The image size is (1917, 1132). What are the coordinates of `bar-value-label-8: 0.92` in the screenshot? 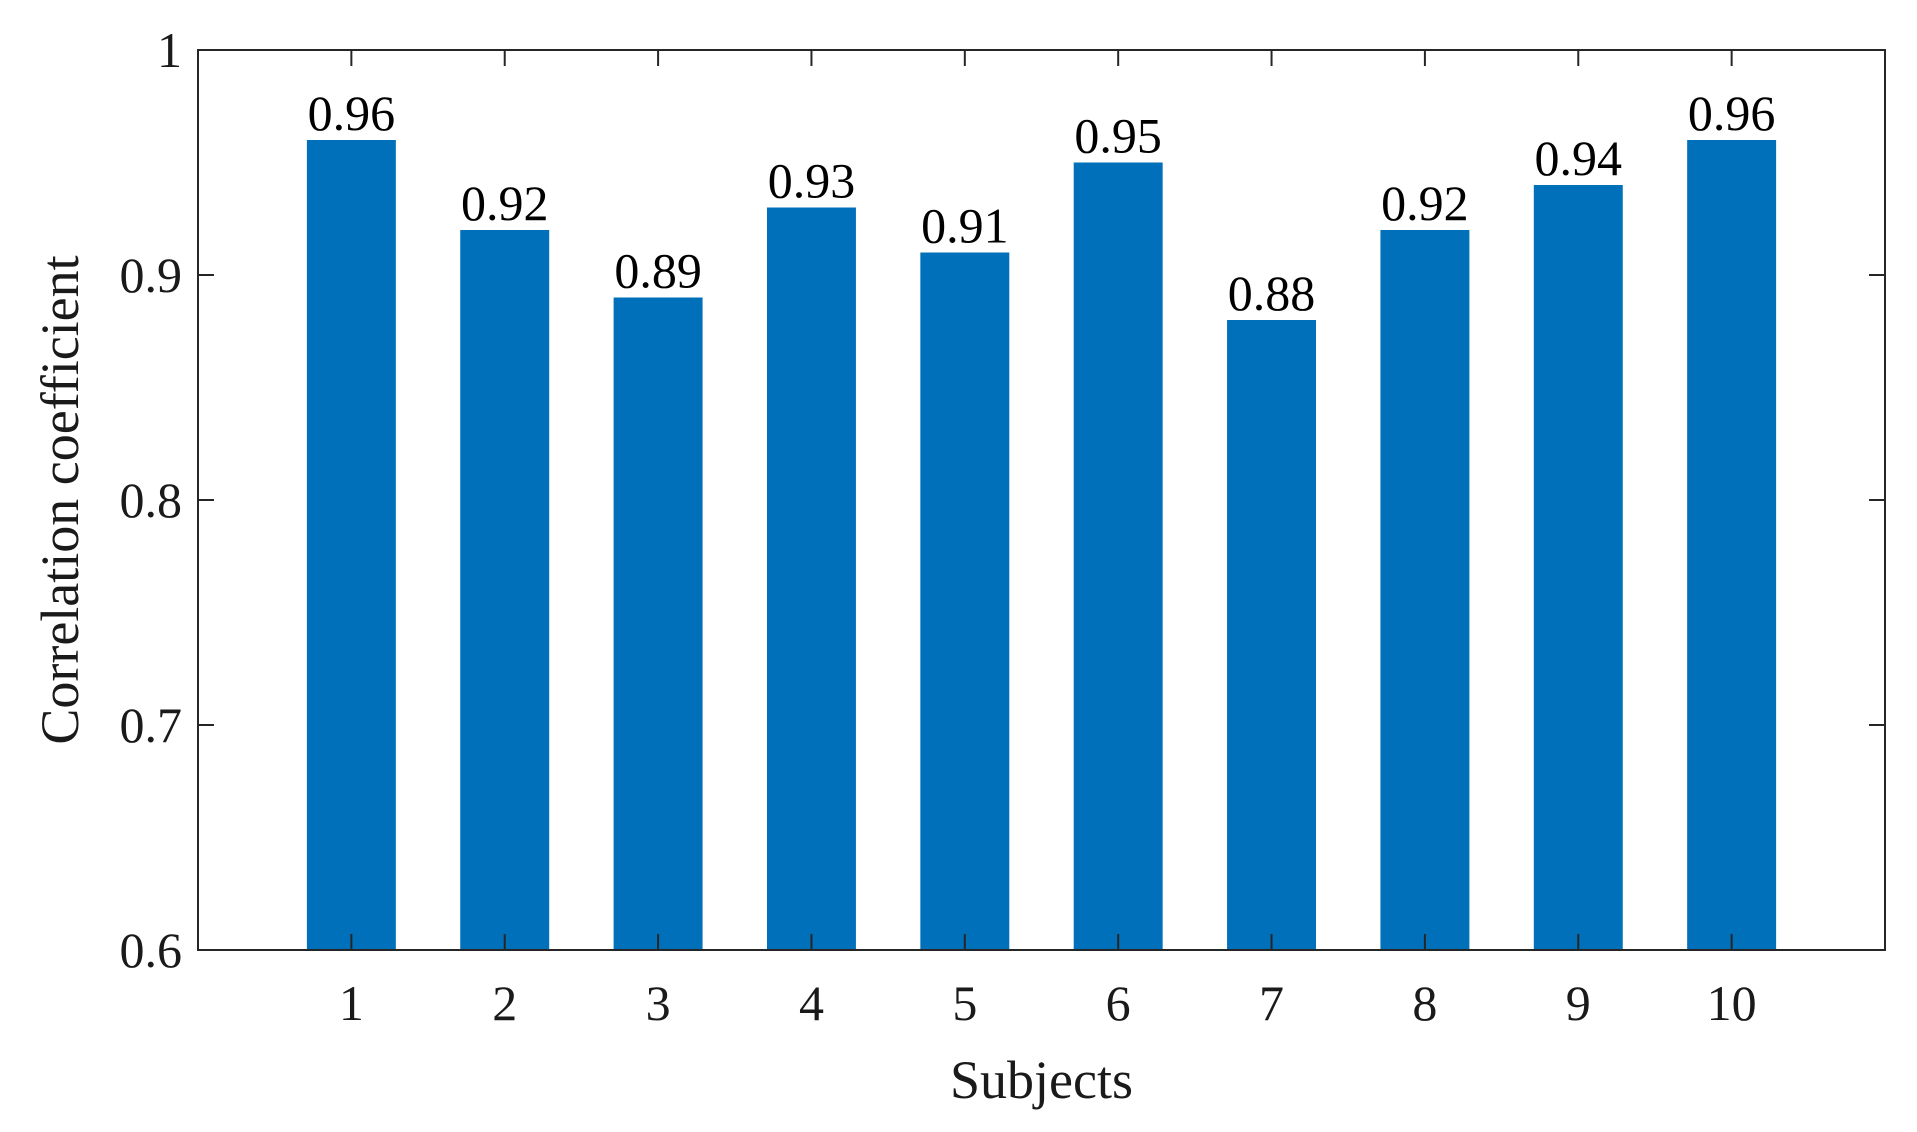 It's located at (1425, 203).